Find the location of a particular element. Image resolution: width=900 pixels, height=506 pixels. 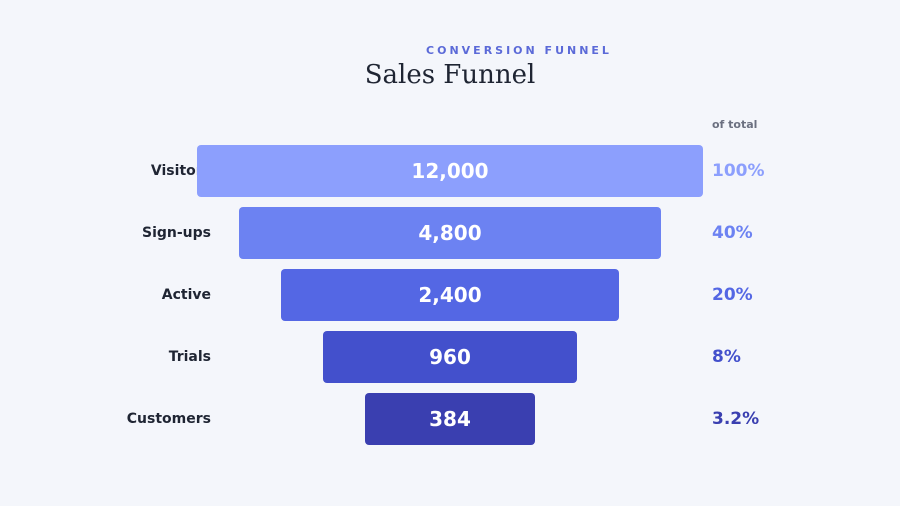

percent-label-trials: 8% is located at coordinates (726, 357).